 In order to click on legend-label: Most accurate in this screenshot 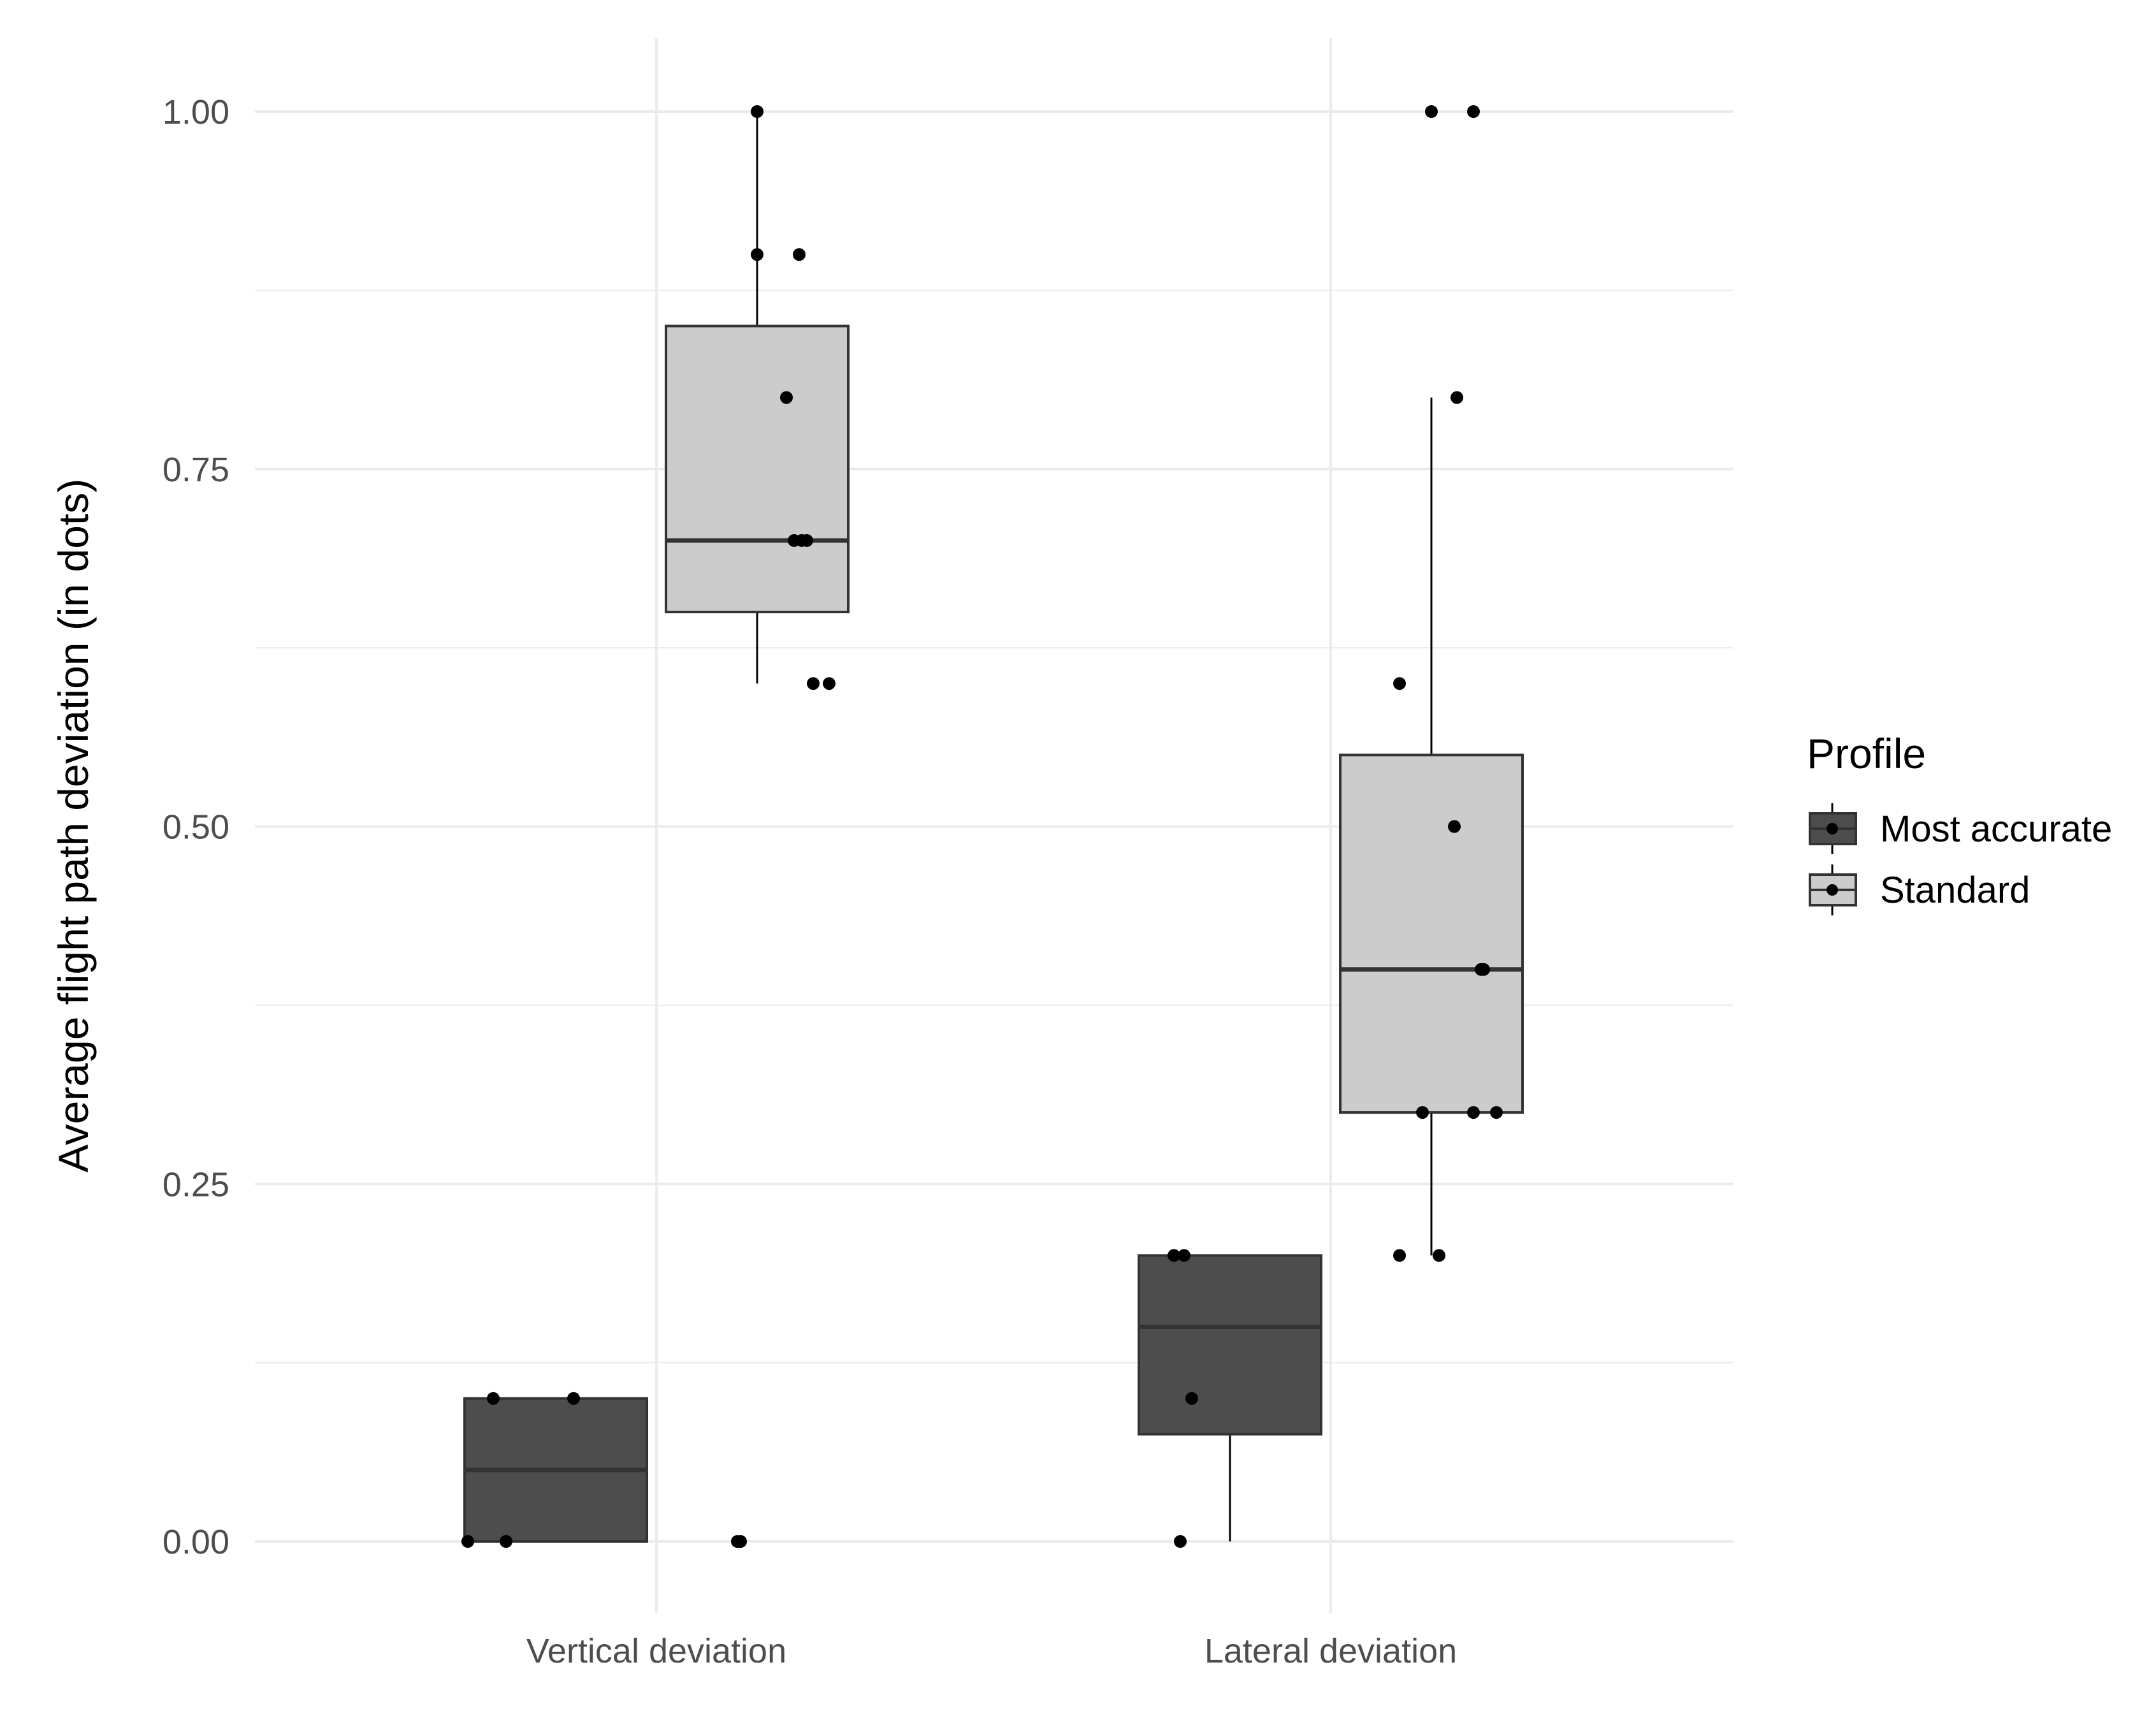, I will do `click(1996, 829)`.